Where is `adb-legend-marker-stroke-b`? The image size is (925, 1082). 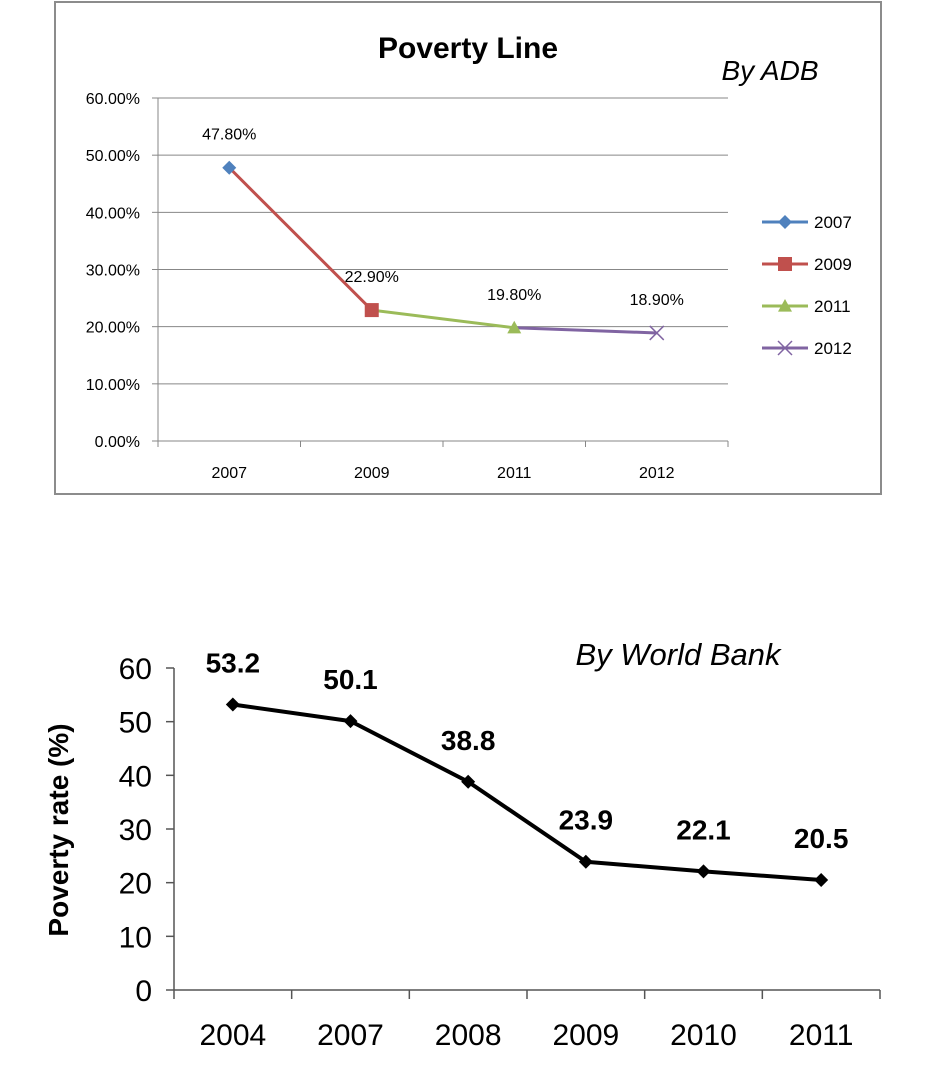 adb-legend-marker-stroke-b is located at coordinates (785, 348).